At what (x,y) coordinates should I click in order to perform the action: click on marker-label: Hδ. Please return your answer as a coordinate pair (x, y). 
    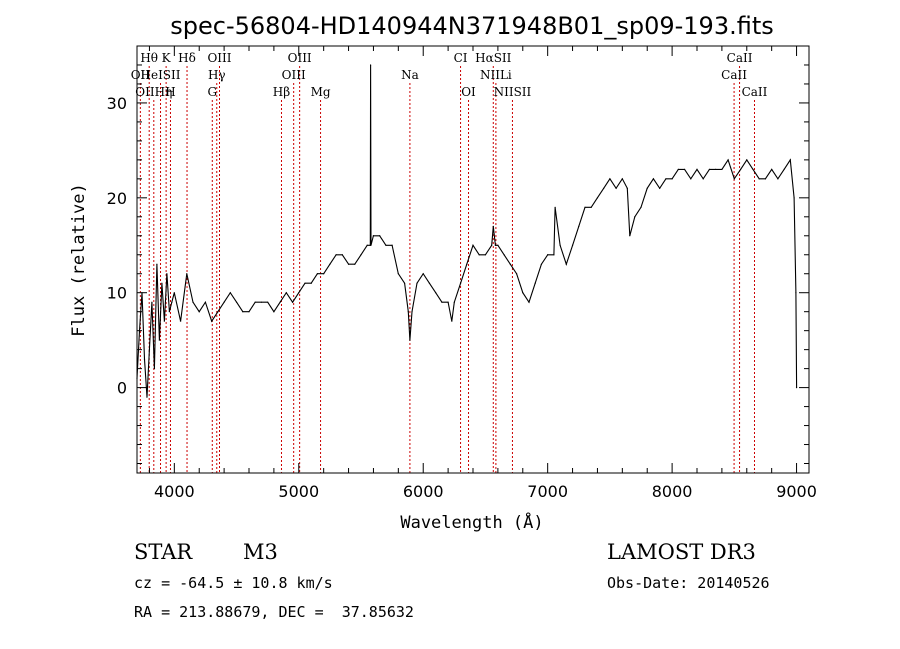
    Looking at the image, I should click on (187, 58).